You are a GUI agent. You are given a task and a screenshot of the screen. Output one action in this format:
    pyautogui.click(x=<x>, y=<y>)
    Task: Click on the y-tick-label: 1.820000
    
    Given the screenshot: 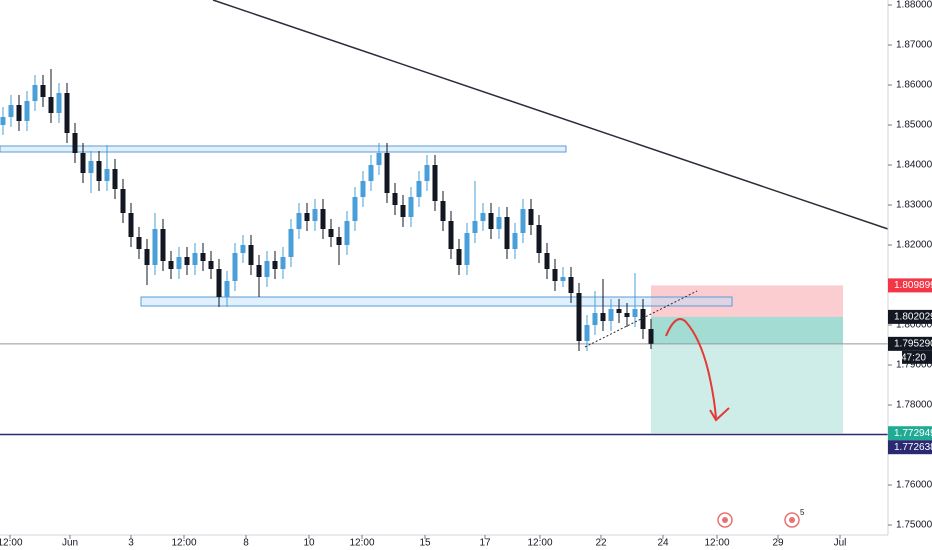 What is the action you would take?
    pyautogui.click(x=914, y=245)
    